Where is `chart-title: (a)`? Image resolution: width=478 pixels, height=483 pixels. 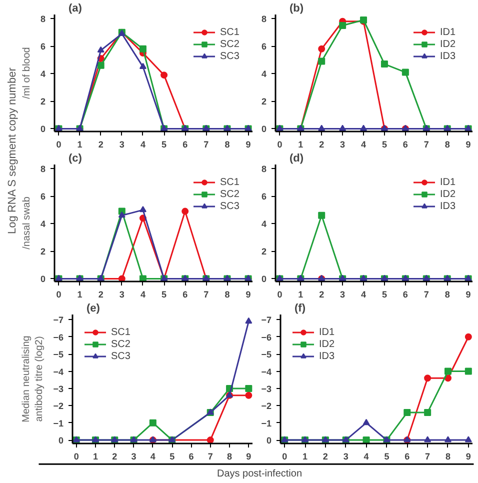 chart-title: (a) is located at coordinates (75, 8).